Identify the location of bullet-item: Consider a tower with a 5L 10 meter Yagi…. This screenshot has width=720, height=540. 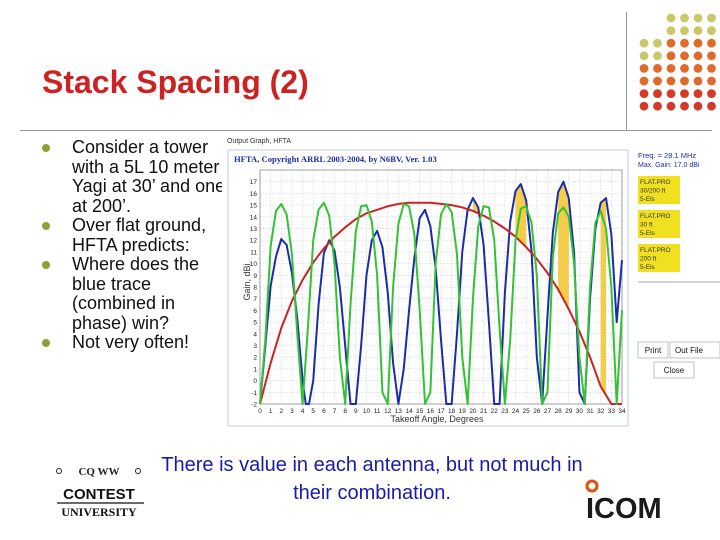
(136, 176).